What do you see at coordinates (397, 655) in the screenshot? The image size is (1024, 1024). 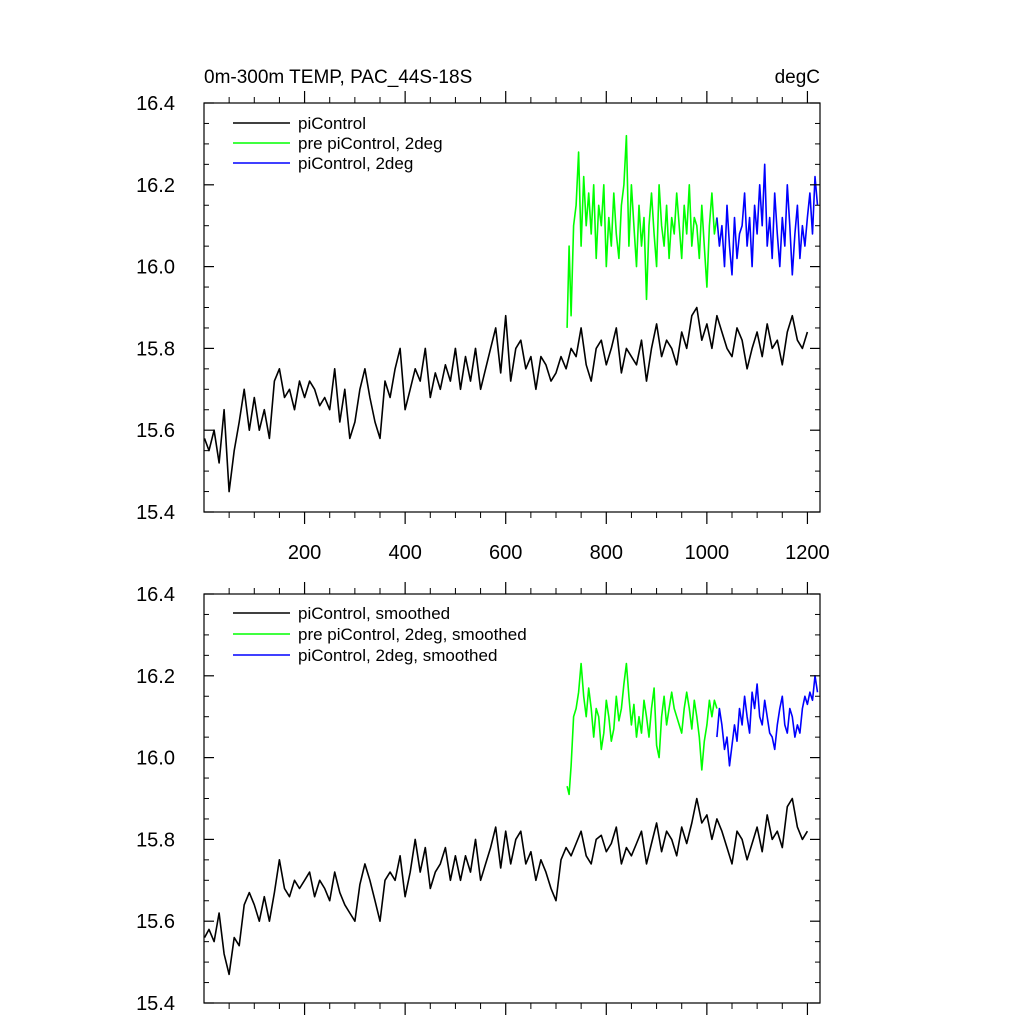 I see `legend-label: piControl, 2deg, smoothed` at bounding box center [397, 655].